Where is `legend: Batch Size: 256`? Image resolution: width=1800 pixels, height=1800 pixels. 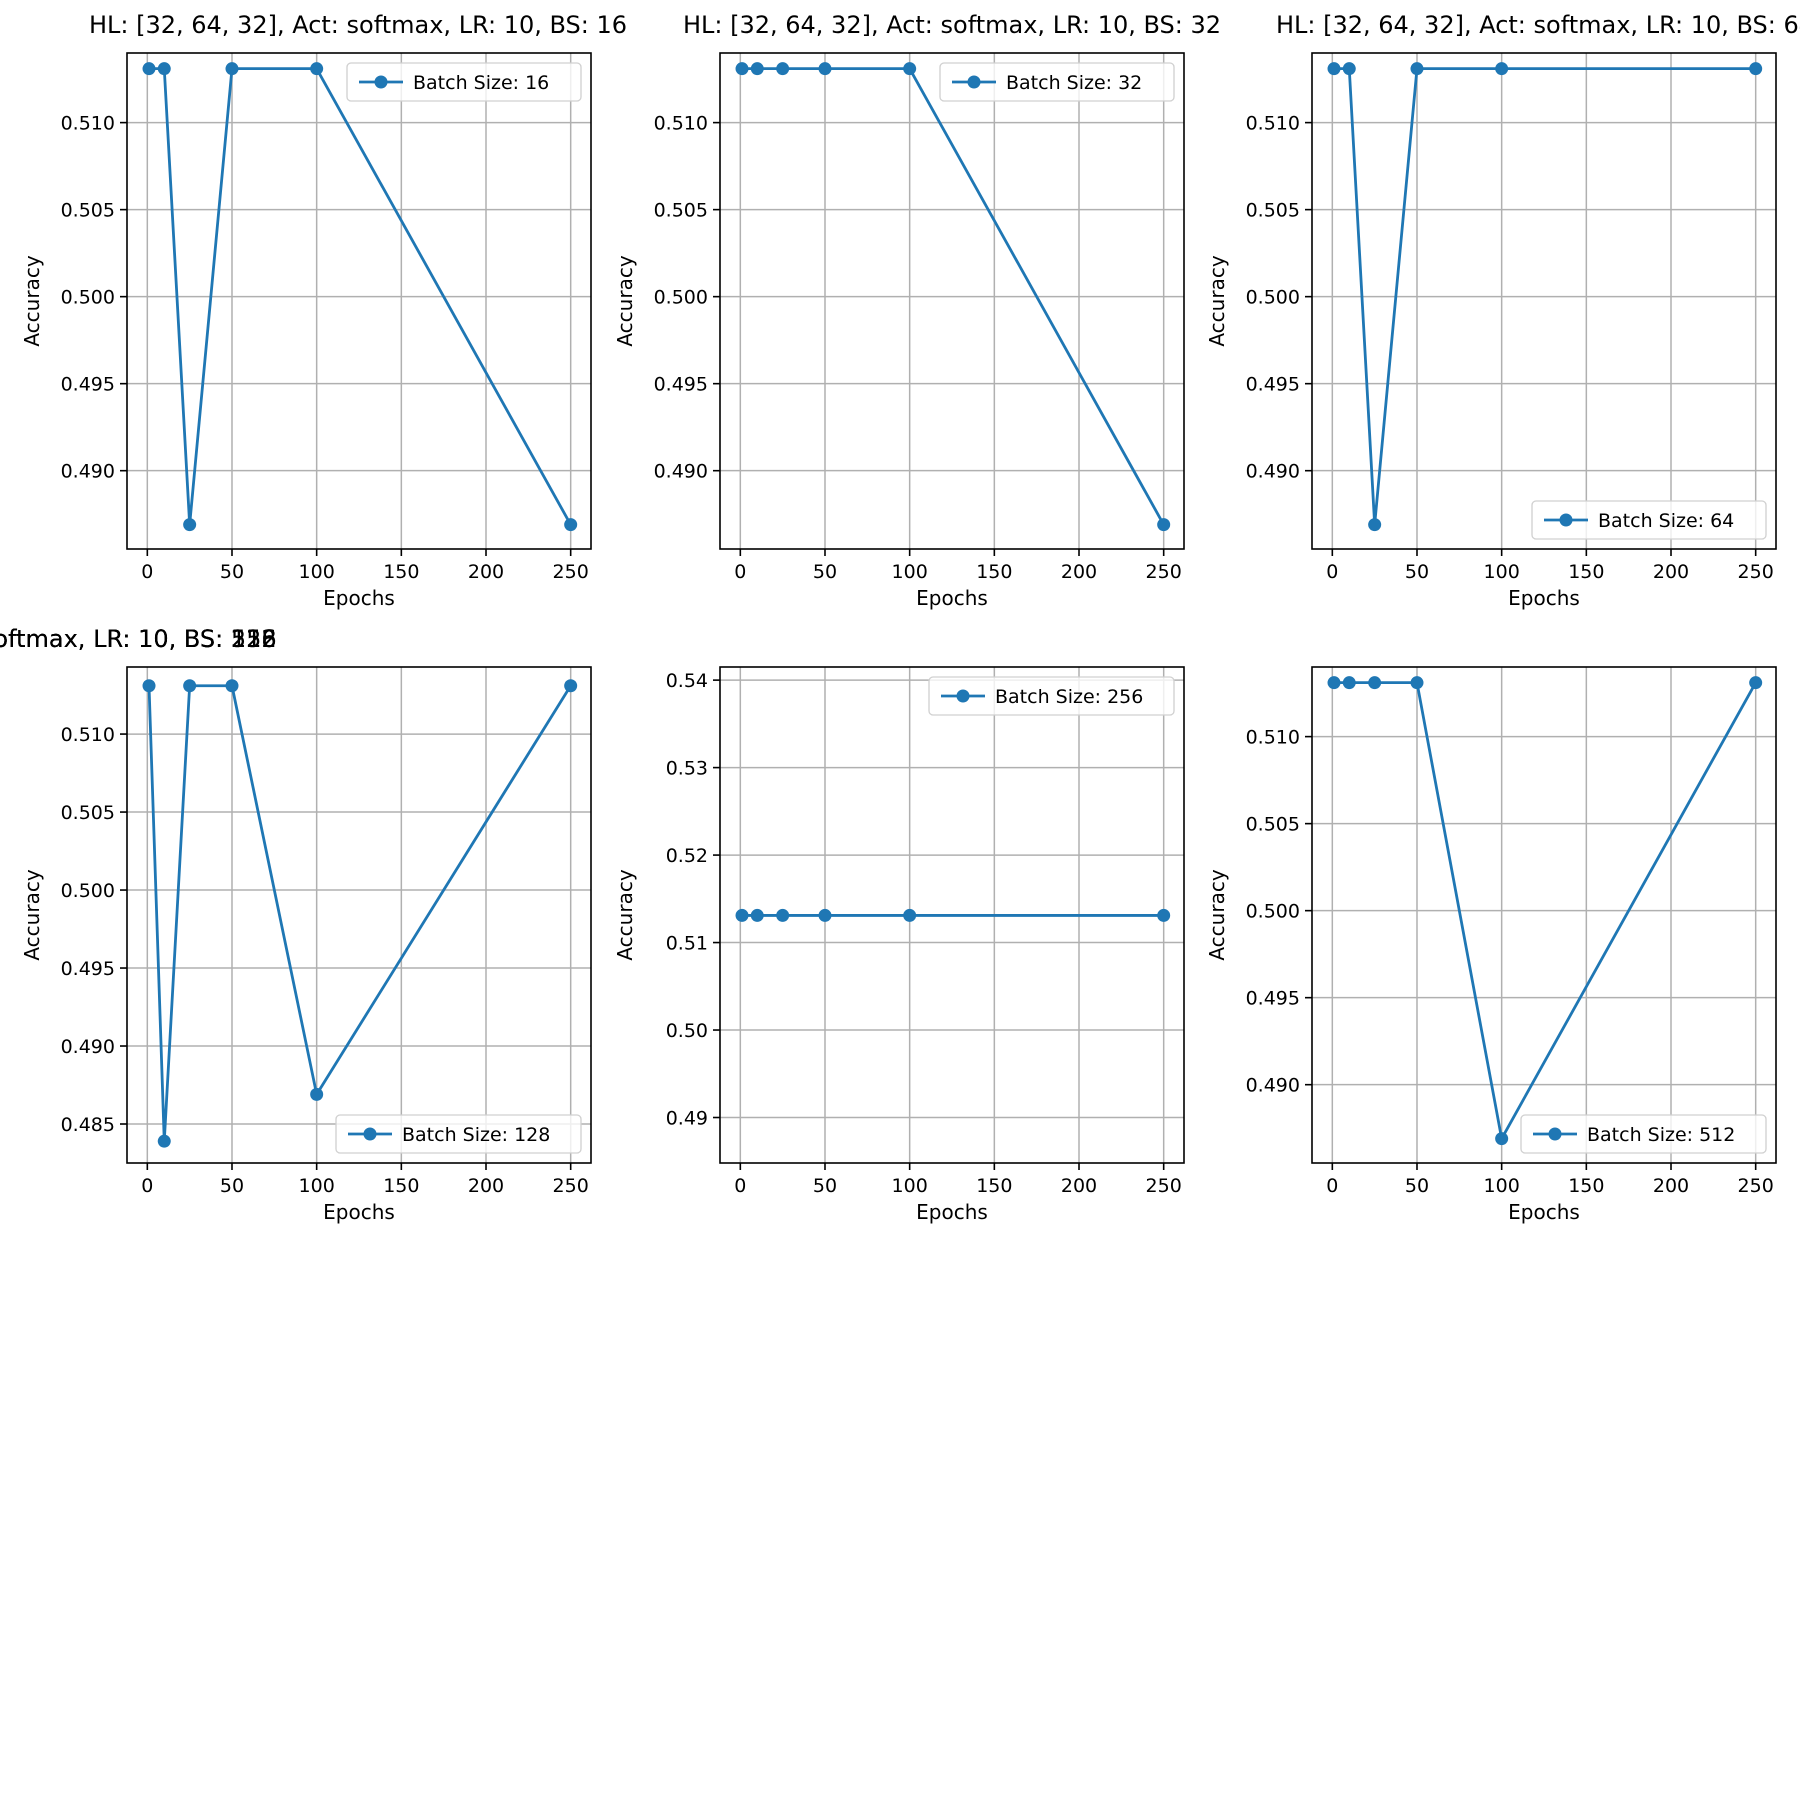
legend: Batch Size: 256 is located at coordinates (1051, 696).